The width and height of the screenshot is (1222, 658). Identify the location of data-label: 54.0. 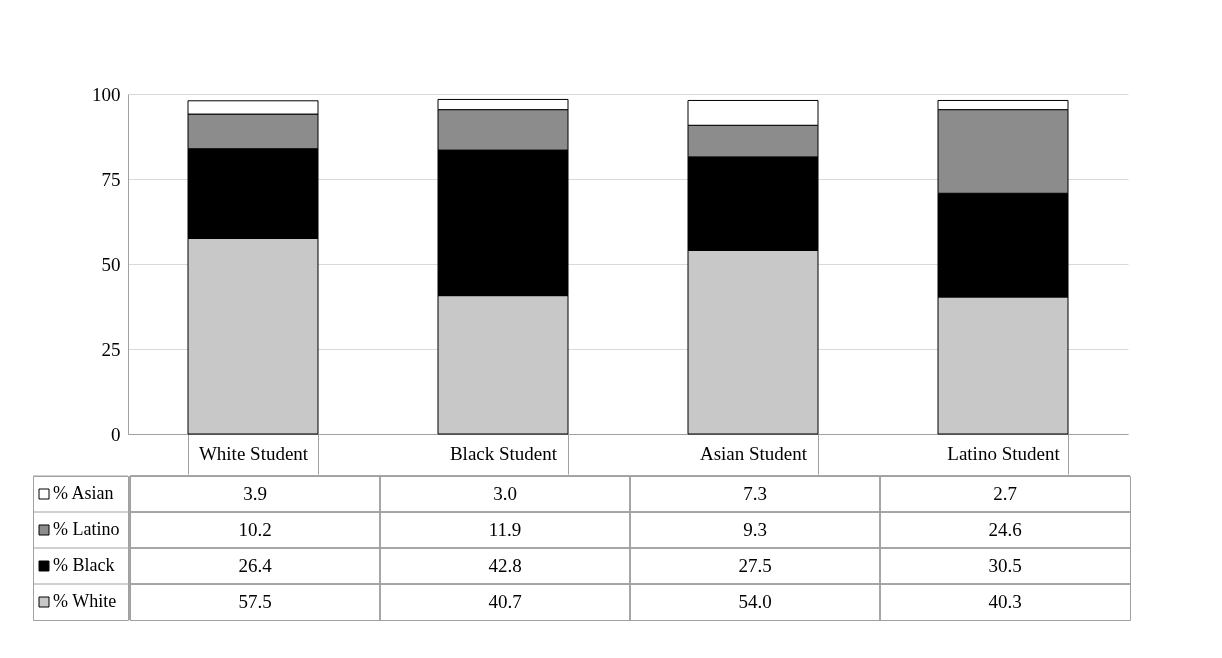
(755, 601).